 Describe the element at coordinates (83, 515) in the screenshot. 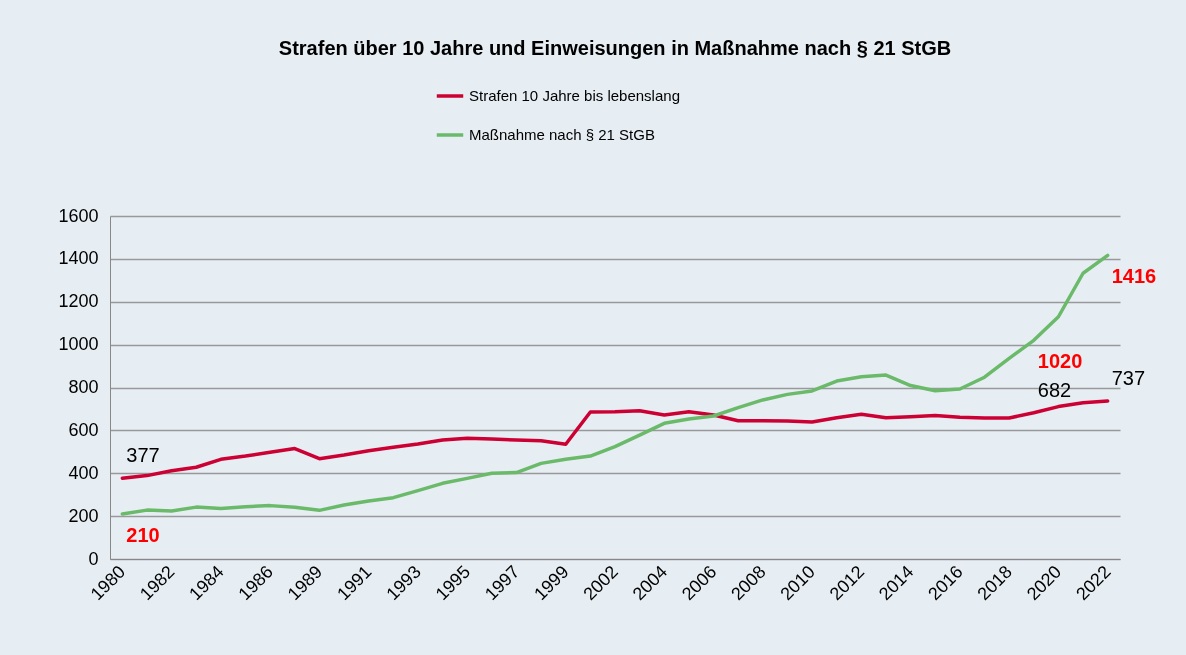

I see `y-tick-label: 200` at that location.